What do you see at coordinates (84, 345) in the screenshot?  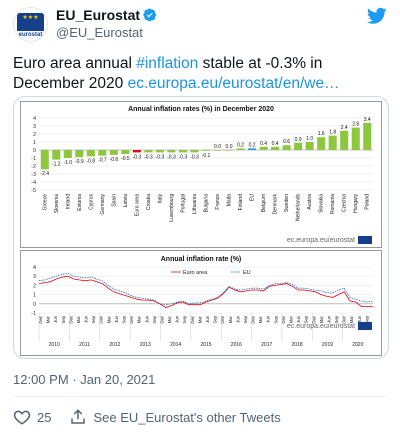 I see `year-label: 2011` at bounding box center [84, 345].